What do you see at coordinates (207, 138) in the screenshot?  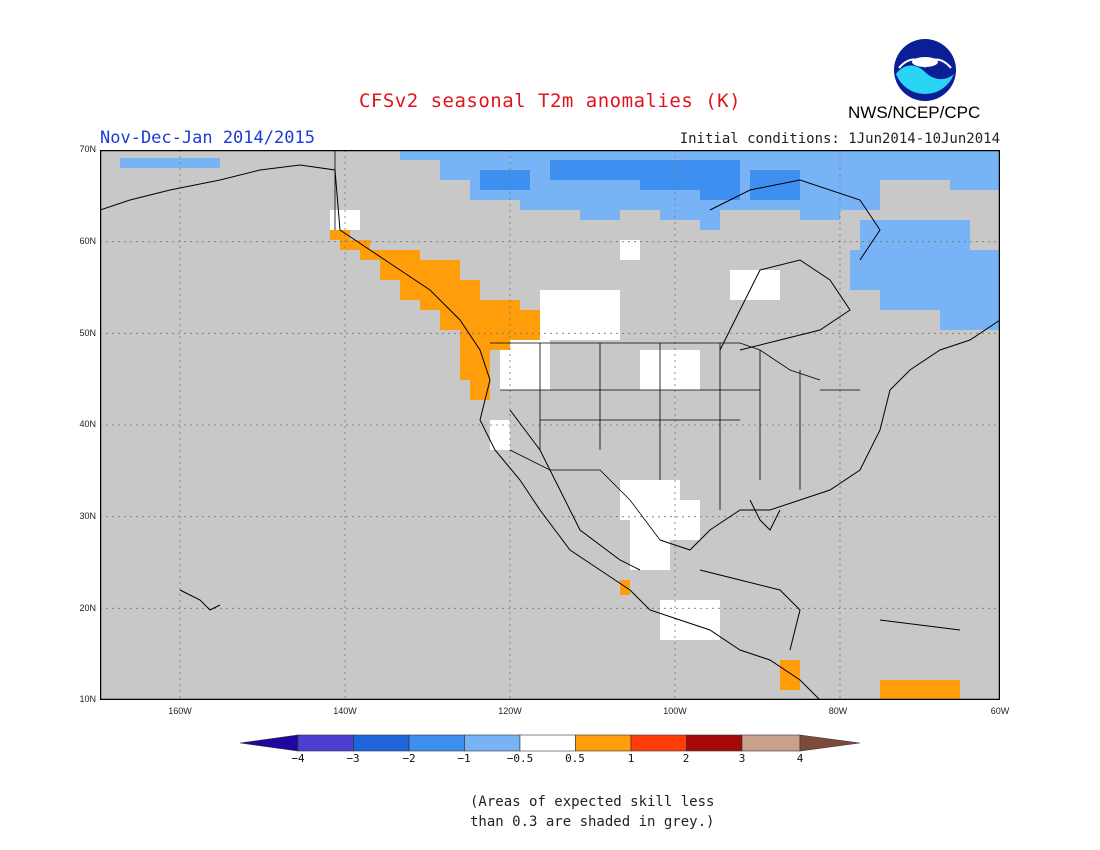 I see `forecast-period: Nov-Dec-Jan 2014/2015` at bounding box center [207, 138].